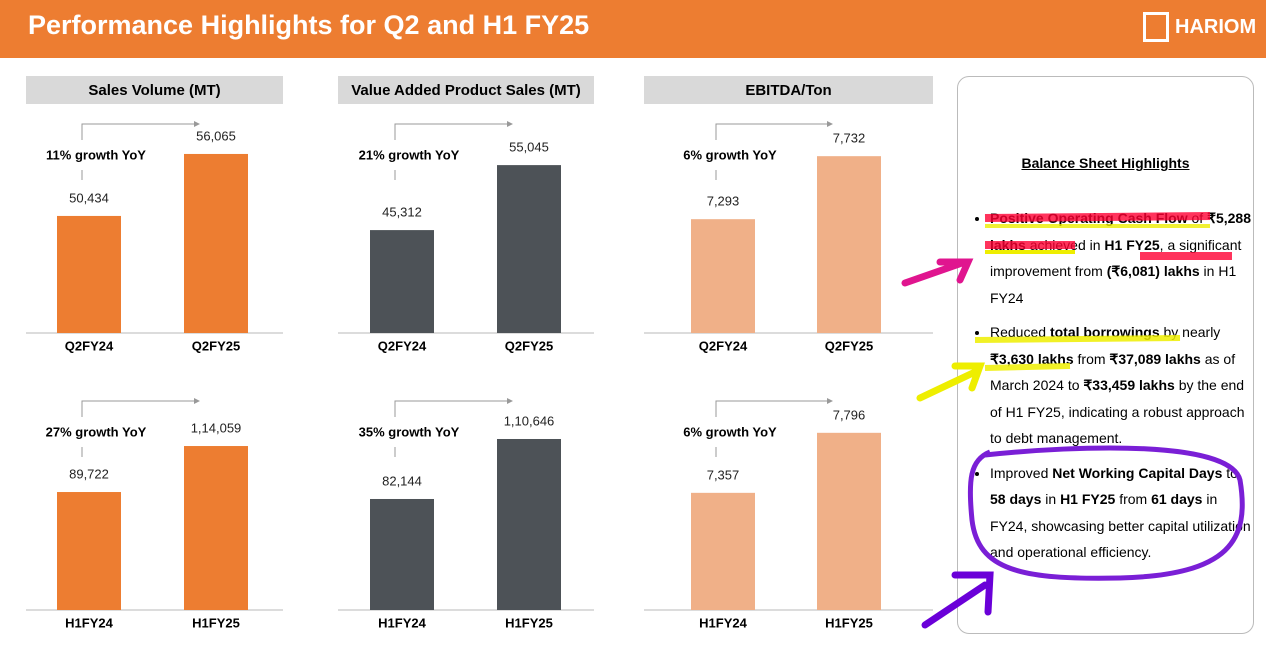  I want to click on bullet-text: achieved in, so click(1065, 244).